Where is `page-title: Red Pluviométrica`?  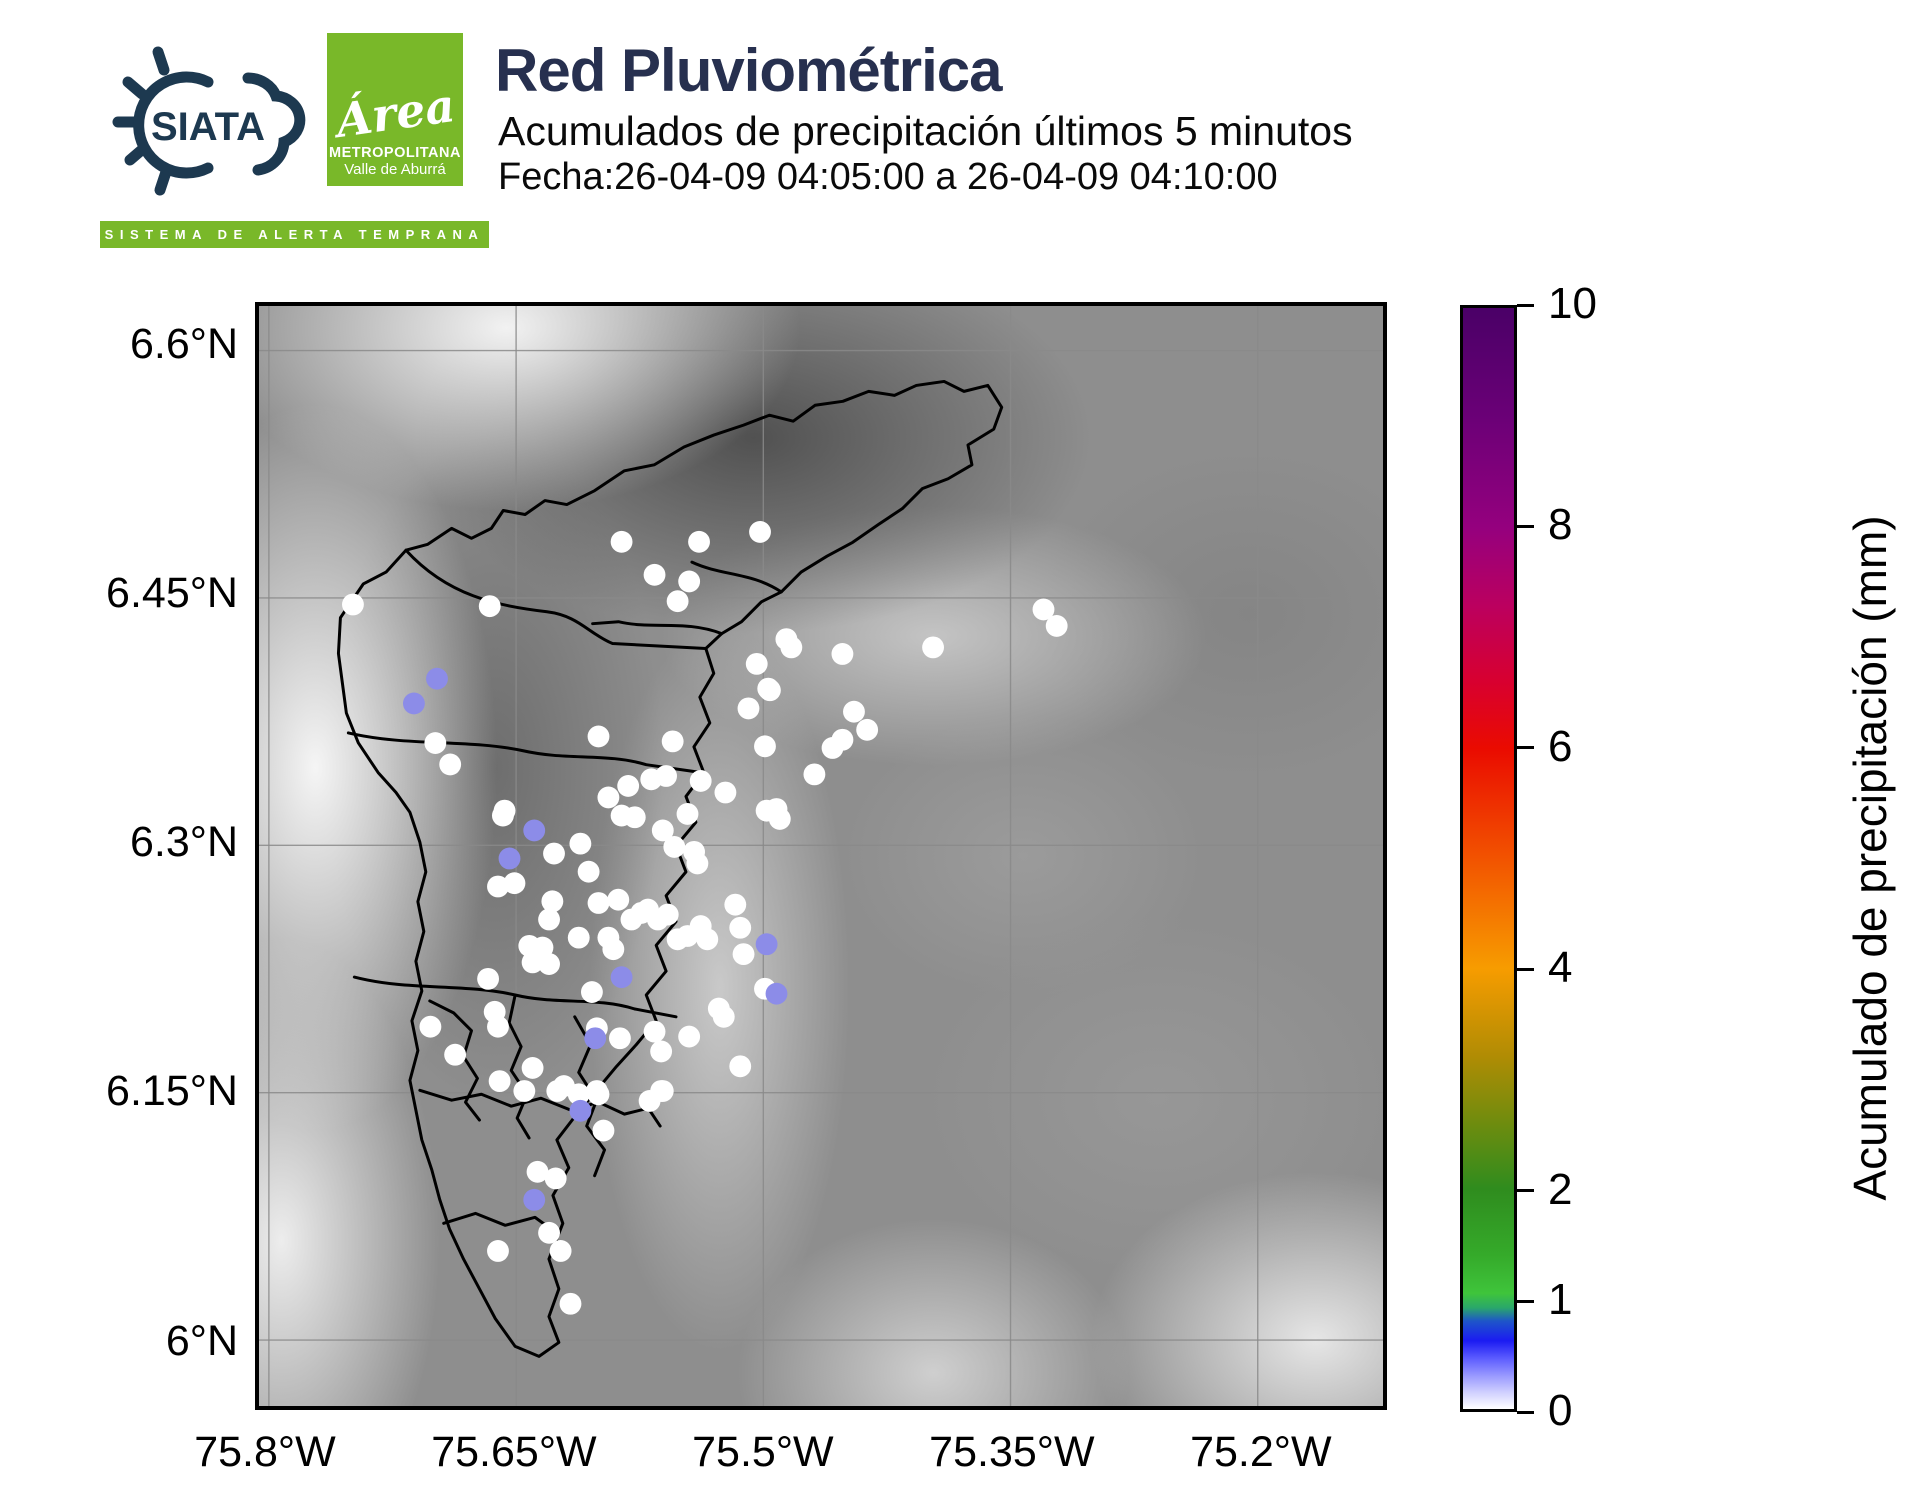 page-title: Red Pluviométrica is located at coordinates (749, 70).